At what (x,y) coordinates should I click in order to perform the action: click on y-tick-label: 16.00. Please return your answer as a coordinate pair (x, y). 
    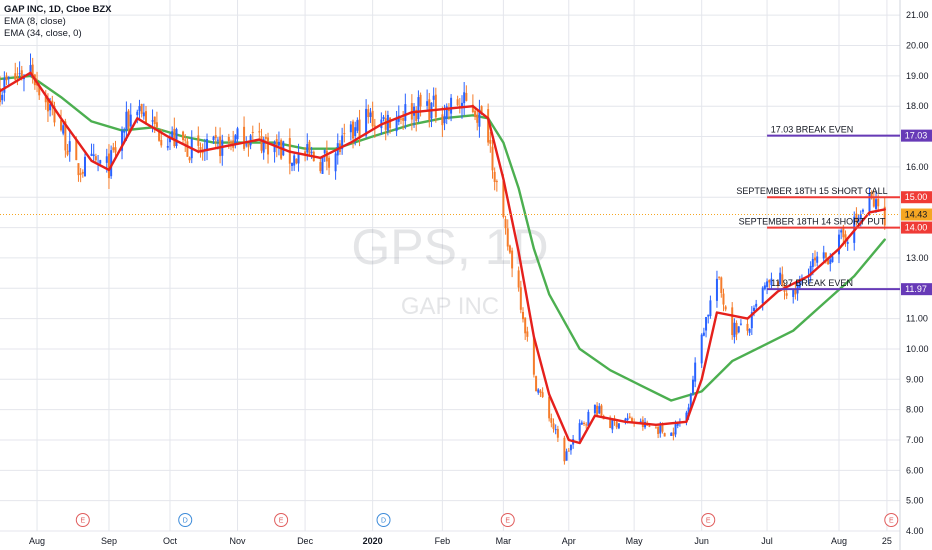
    Looking at the image, I should click on (917, 167).